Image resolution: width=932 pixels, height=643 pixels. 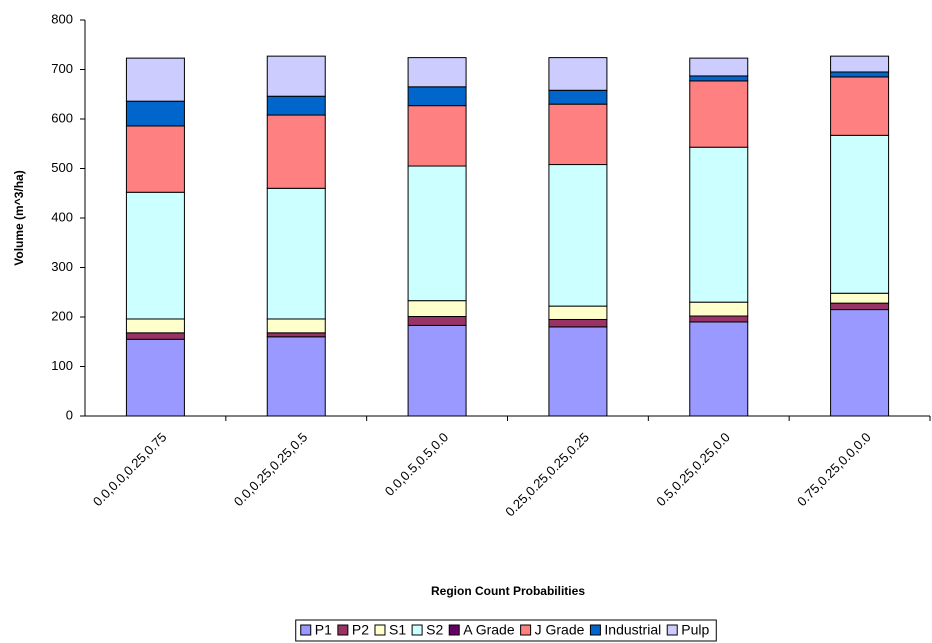 I want to click on y-tick-label: 400, so click(x=62, y=216).